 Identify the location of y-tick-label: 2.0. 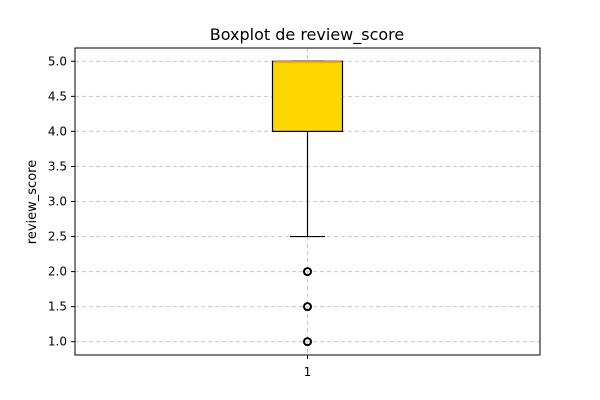
(57, 272).